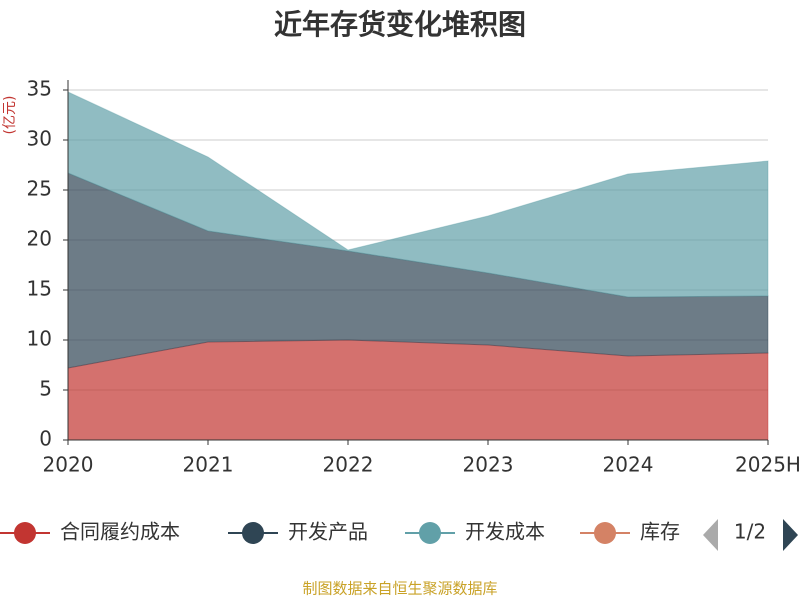  Describe the element at coordinates (767, 465) in the screenshot. I see `x-tick-label: 2025H` at that location.